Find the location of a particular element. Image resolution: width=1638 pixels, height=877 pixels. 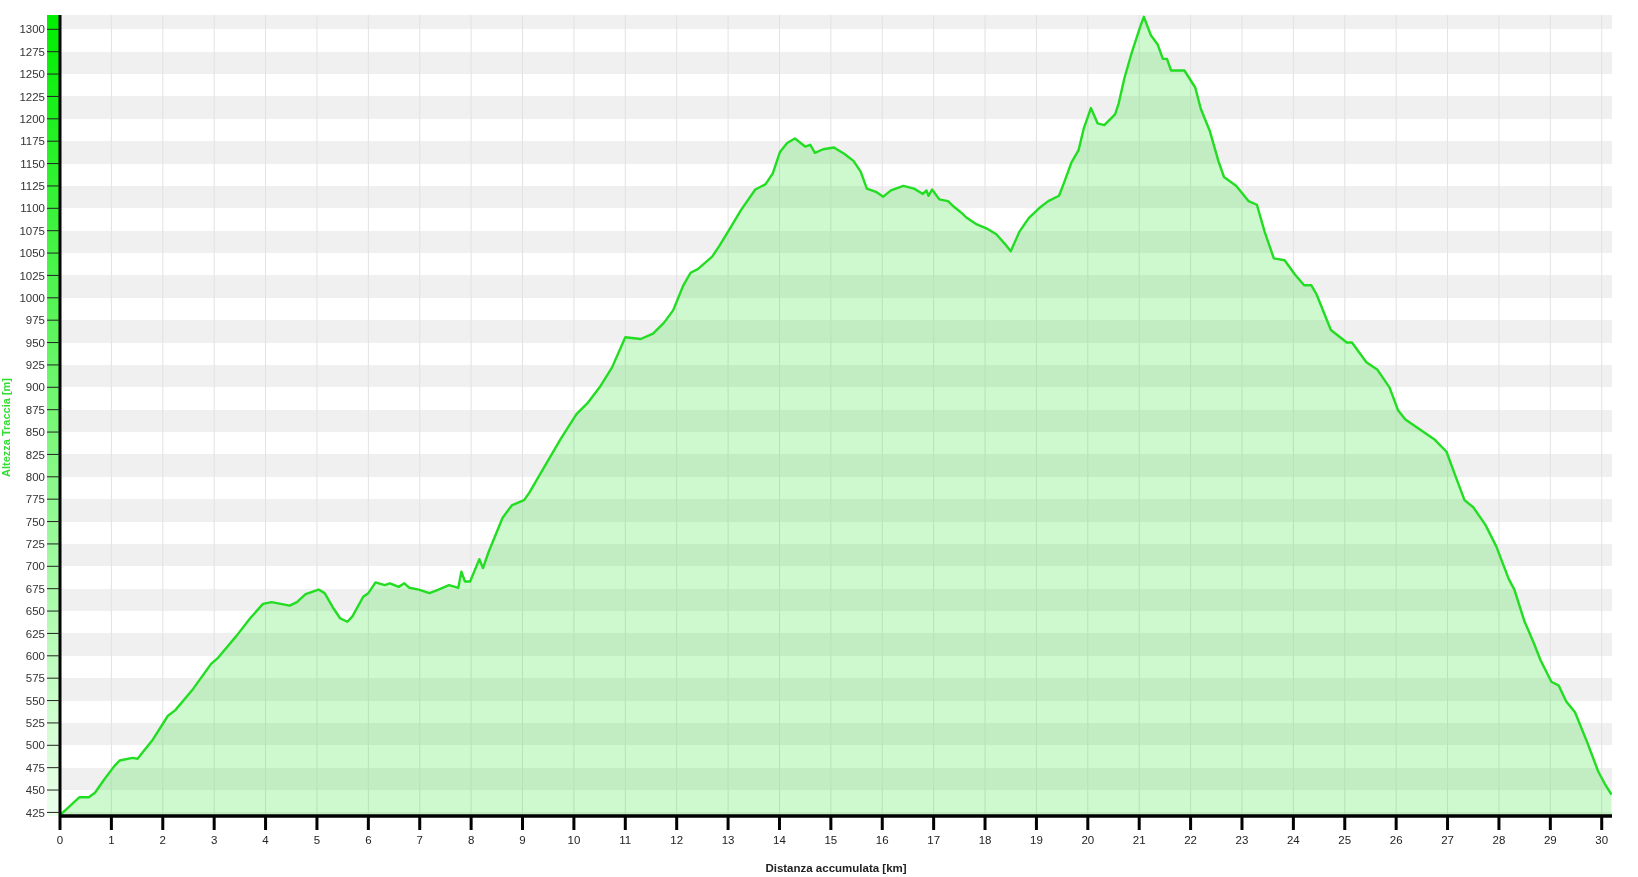

y-tick-label: 1000 is located at coordinates (32, 297).